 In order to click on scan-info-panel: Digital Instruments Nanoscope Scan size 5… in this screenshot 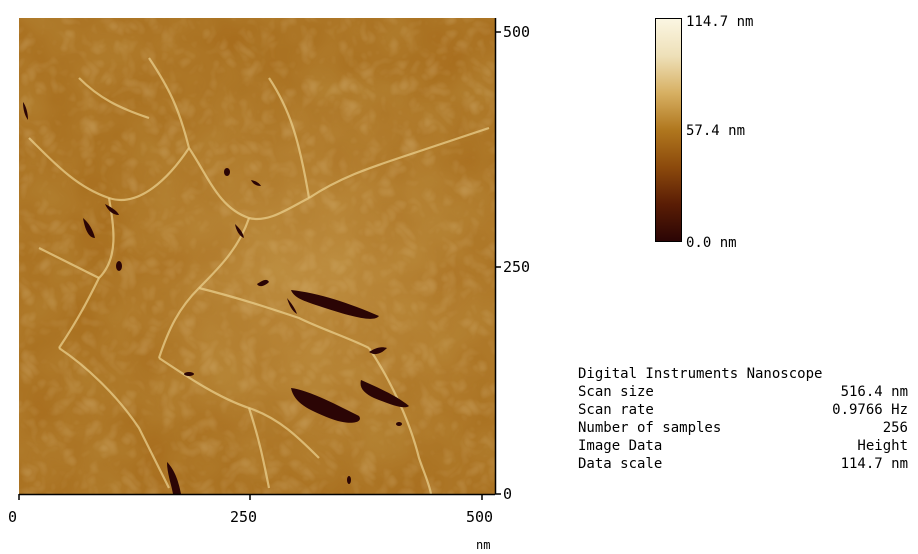, I will do `click(743, 419)`.